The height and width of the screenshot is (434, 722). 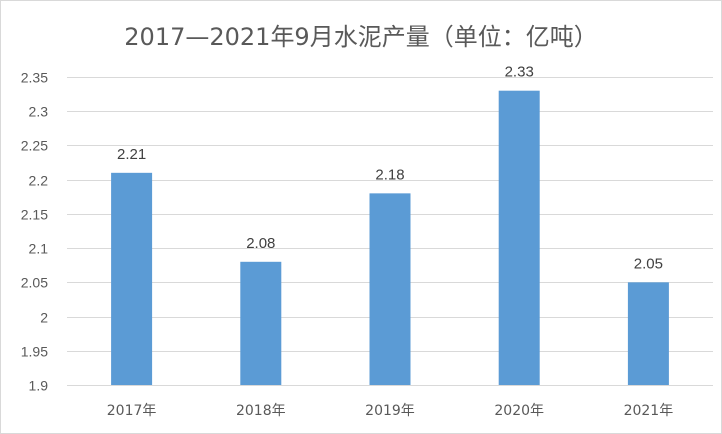 I want to click on x-tick-label: 2018年, so click(x=261, y=411).